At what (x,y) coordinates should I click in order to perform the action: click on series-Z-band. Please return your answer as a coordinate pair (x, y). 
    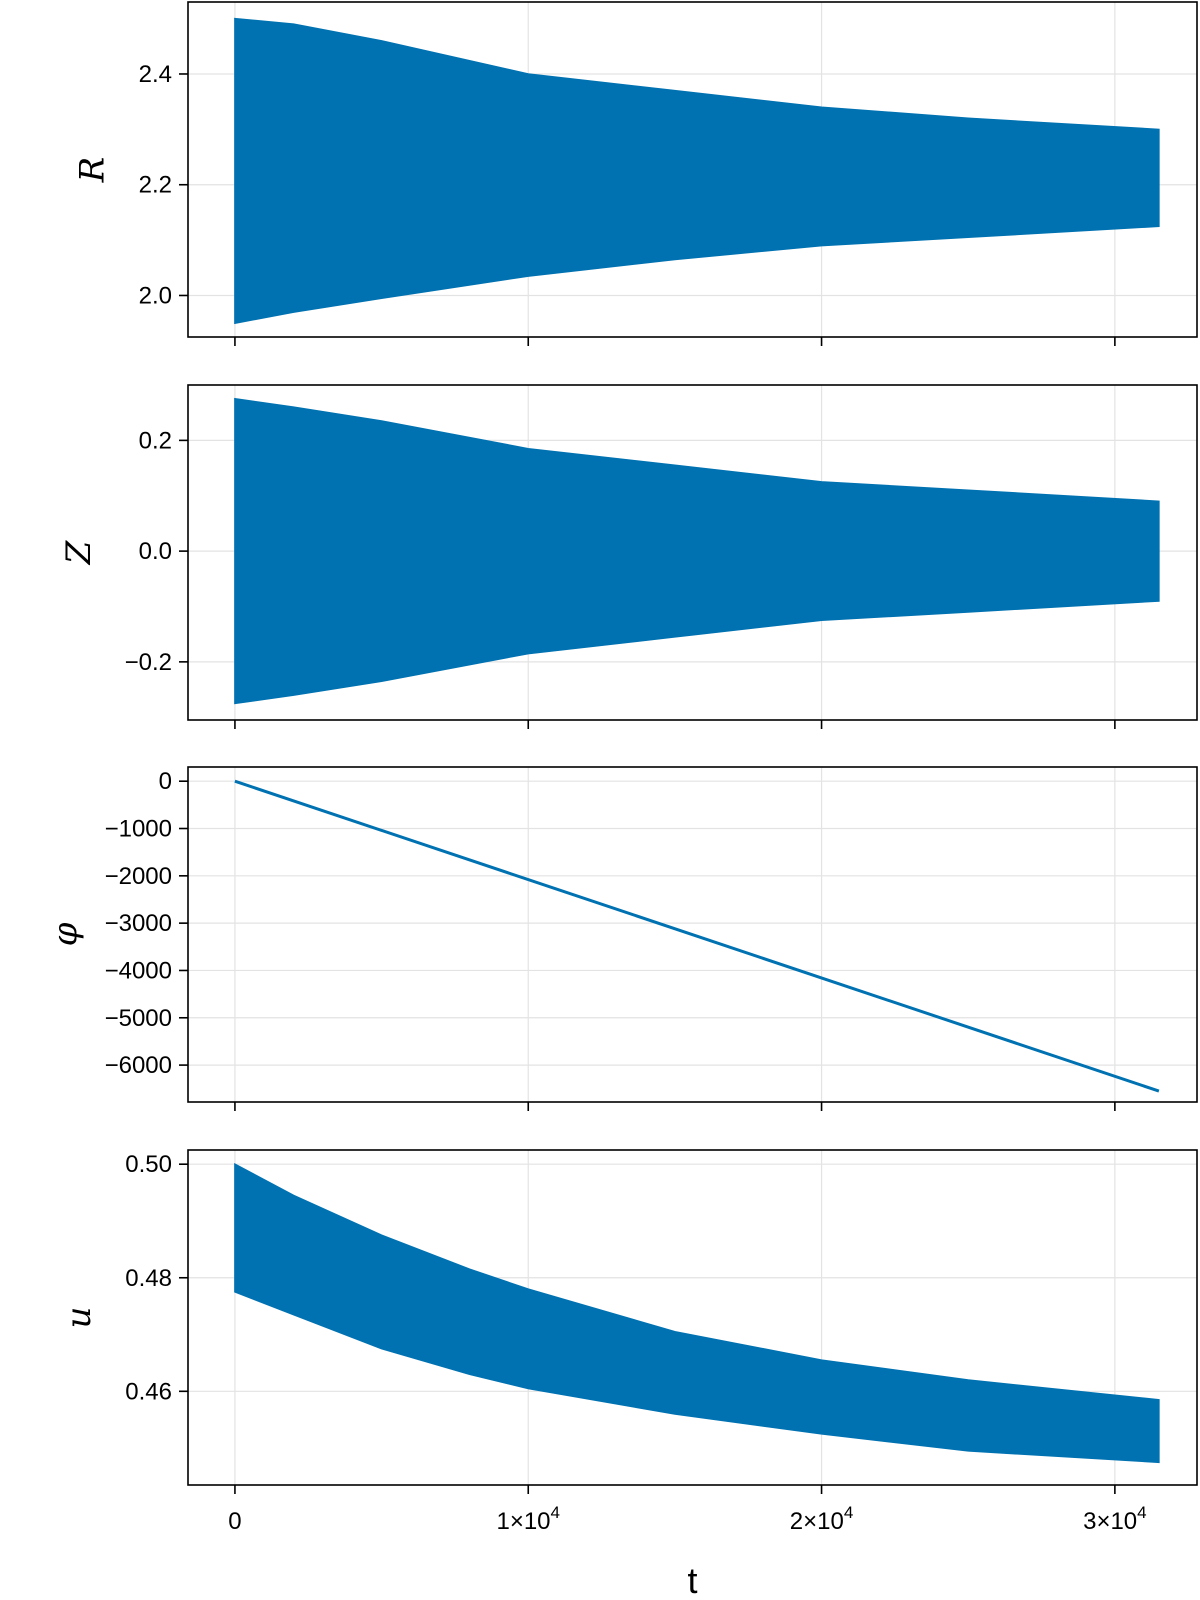
    Looking at the image, I should click on (697, 551).